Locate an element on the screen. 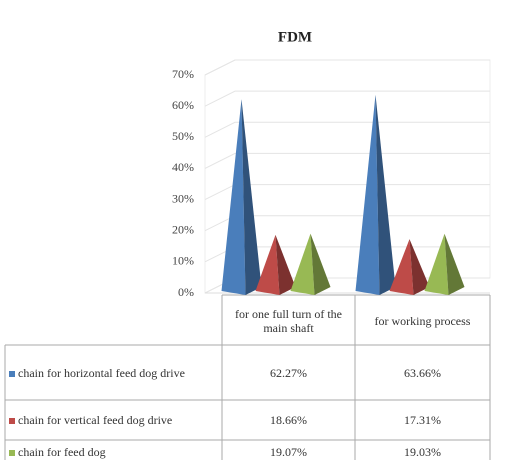 This screenshot has width=515, height=460. data-label: 17.31% is located at coordinates (422, 420).